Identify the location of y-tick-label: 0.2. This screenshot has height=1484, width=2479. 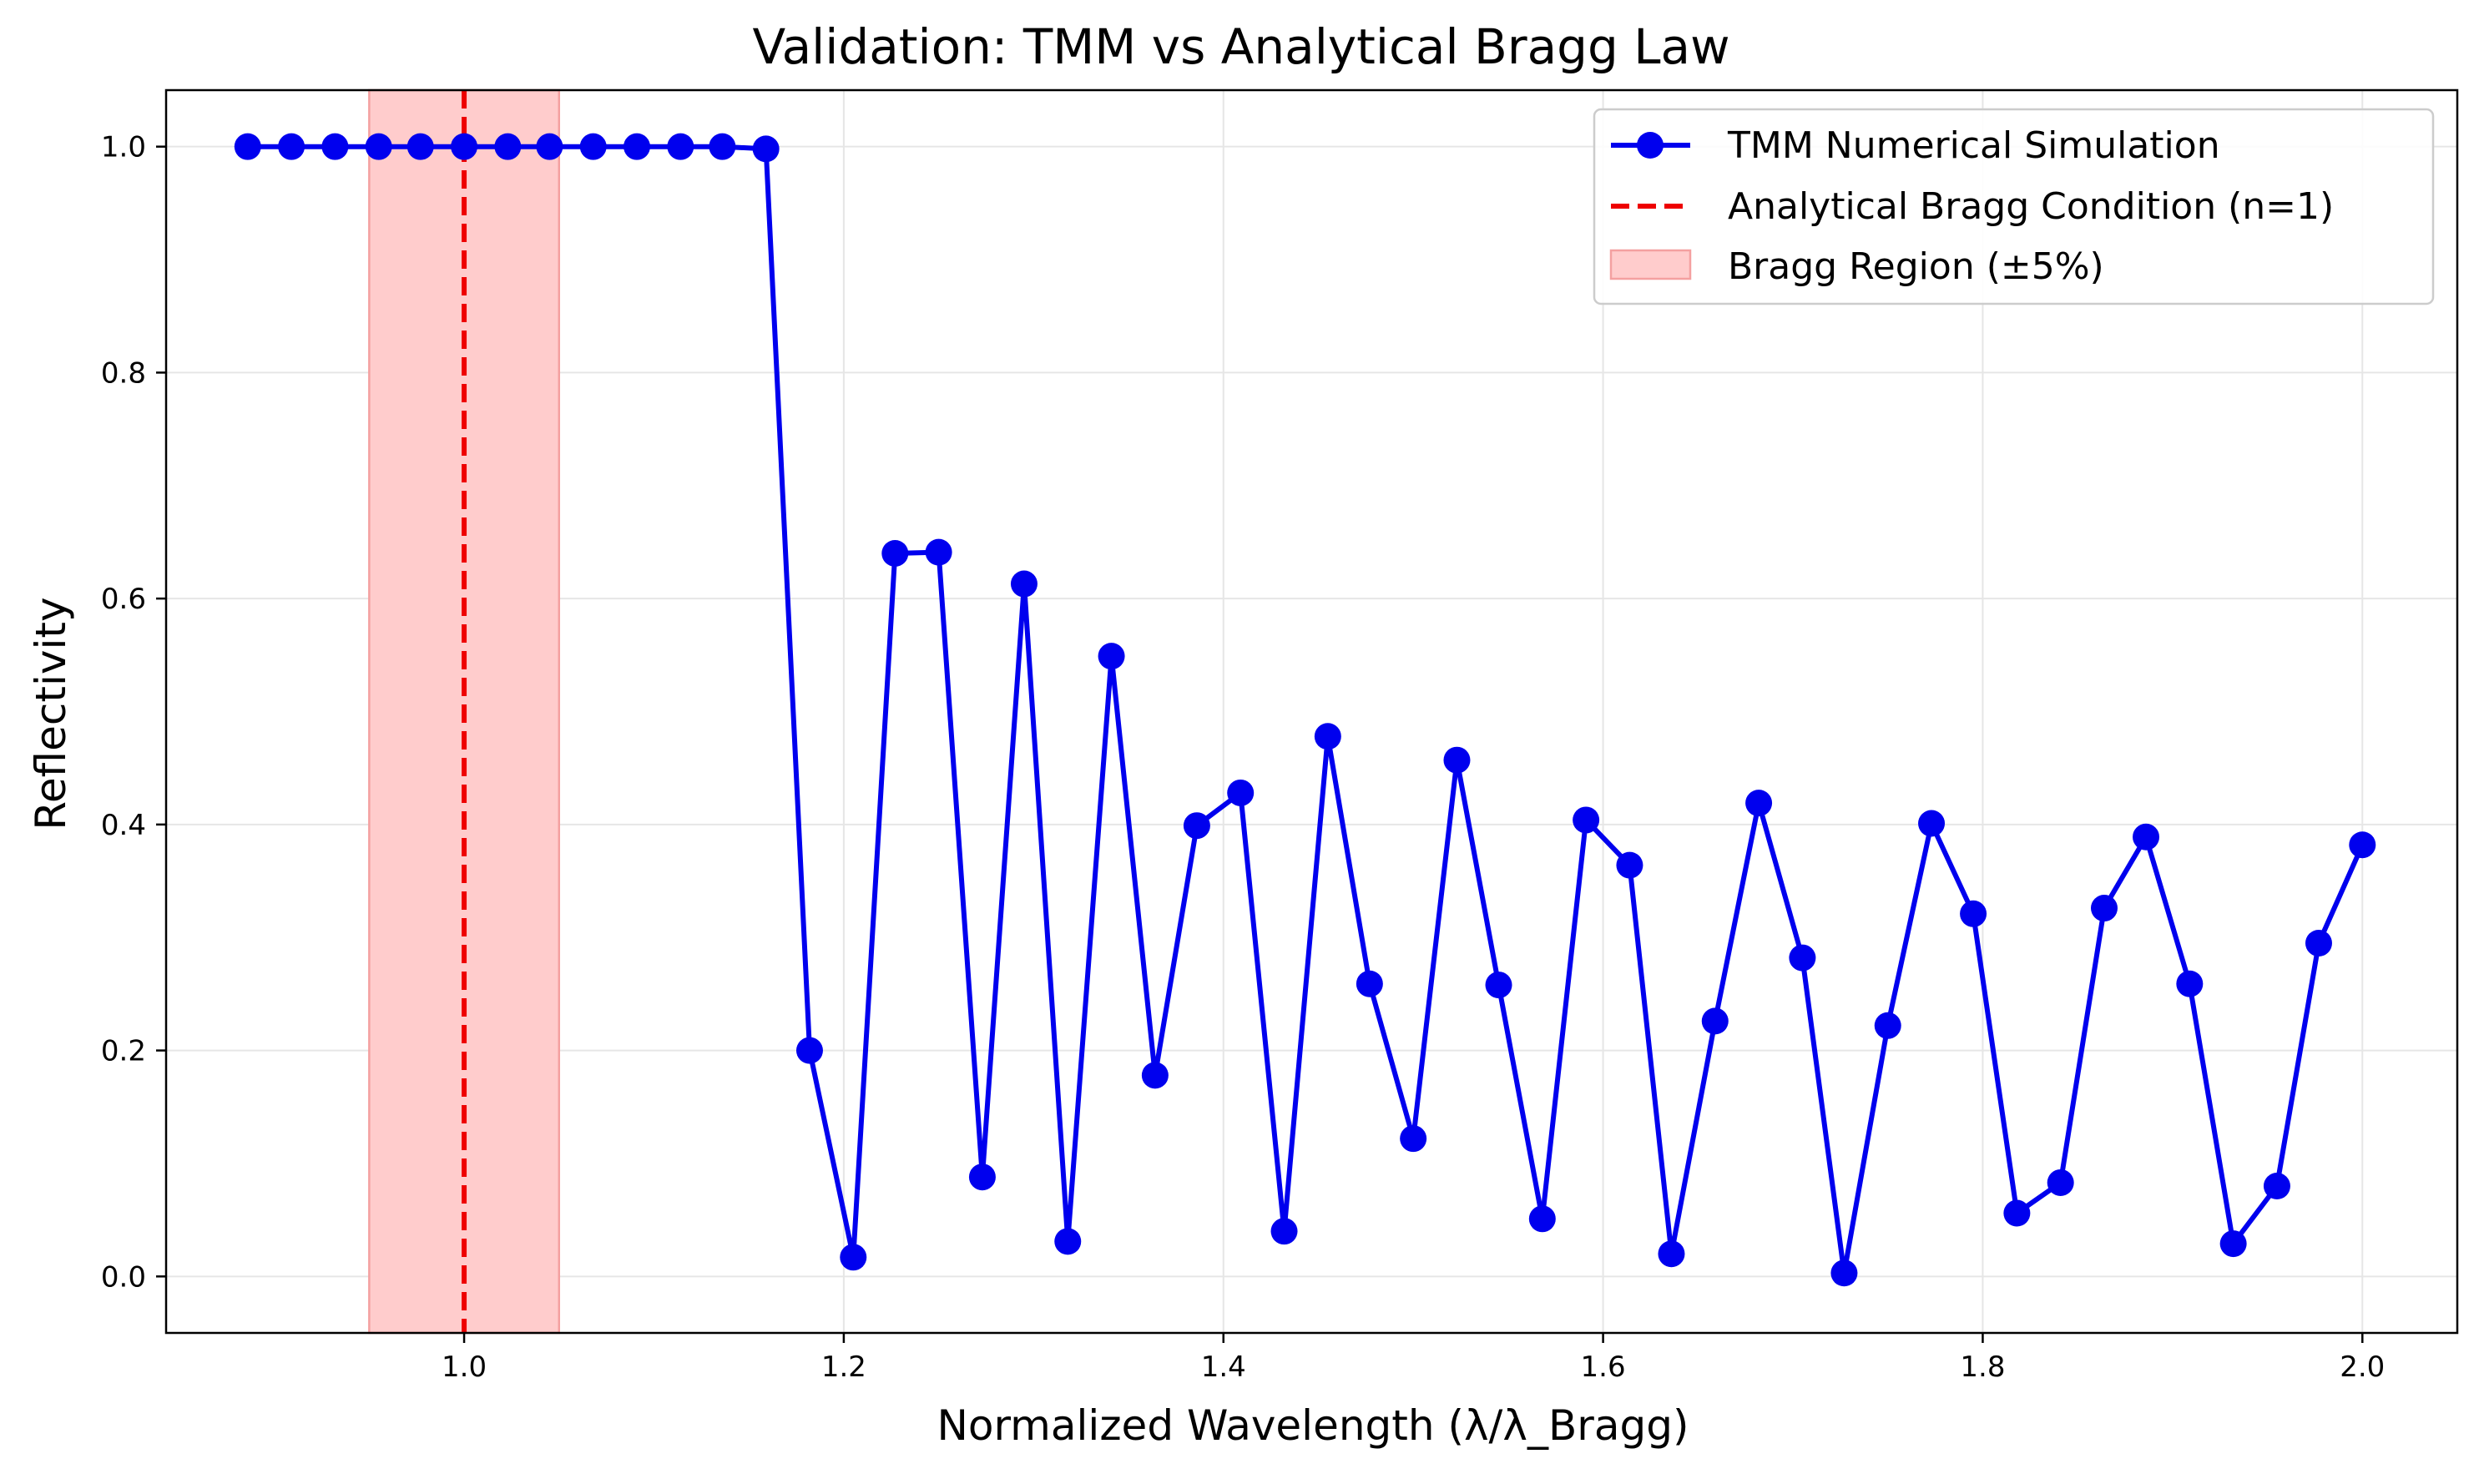
(123, 1051).